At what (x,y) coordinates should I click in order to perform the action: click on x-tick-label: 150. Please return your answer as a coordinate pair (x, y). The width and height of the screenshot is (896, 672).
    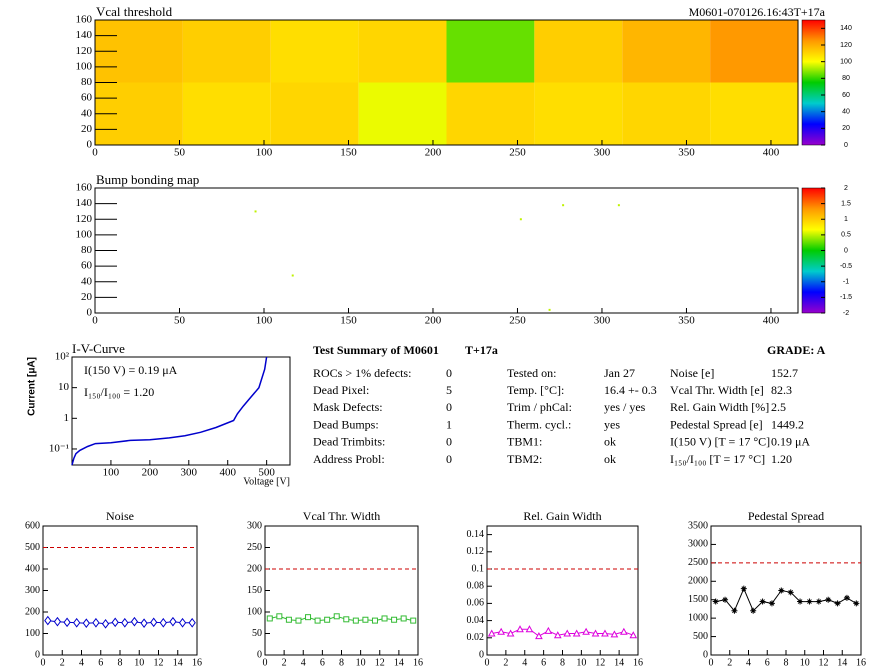
    Looking at the image, I should click on (348, 153).